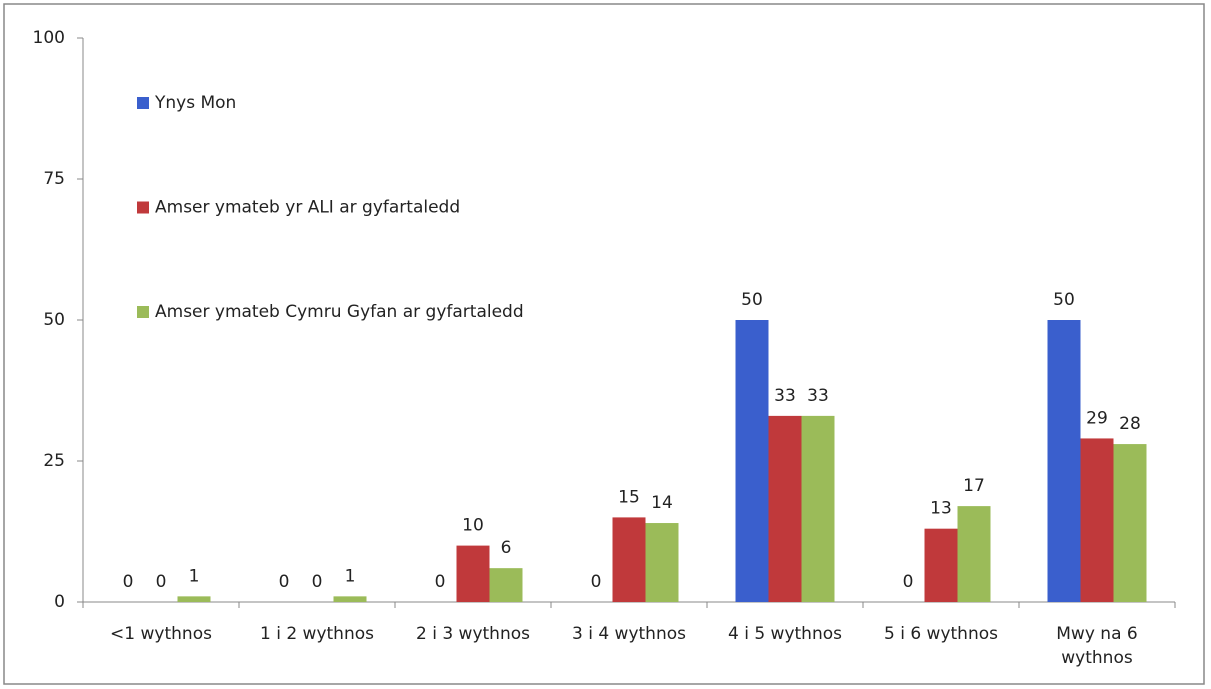 The width and height of the screenshot is (1211, 689). What do you see at coordinates (339, 312) in the screenshot?
I see `legend-label: Amser ymateb Cymru Gyfan ar gyfartaledd` at bounding box center [339, 312].